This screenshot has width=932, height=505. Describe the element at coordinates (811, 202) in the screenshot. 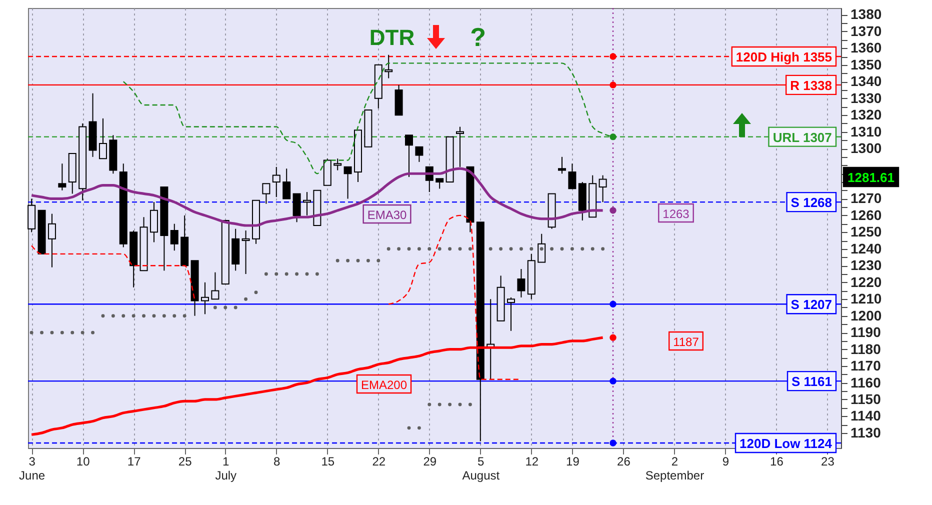

I see `ref-line-label: S 1268` at that location.